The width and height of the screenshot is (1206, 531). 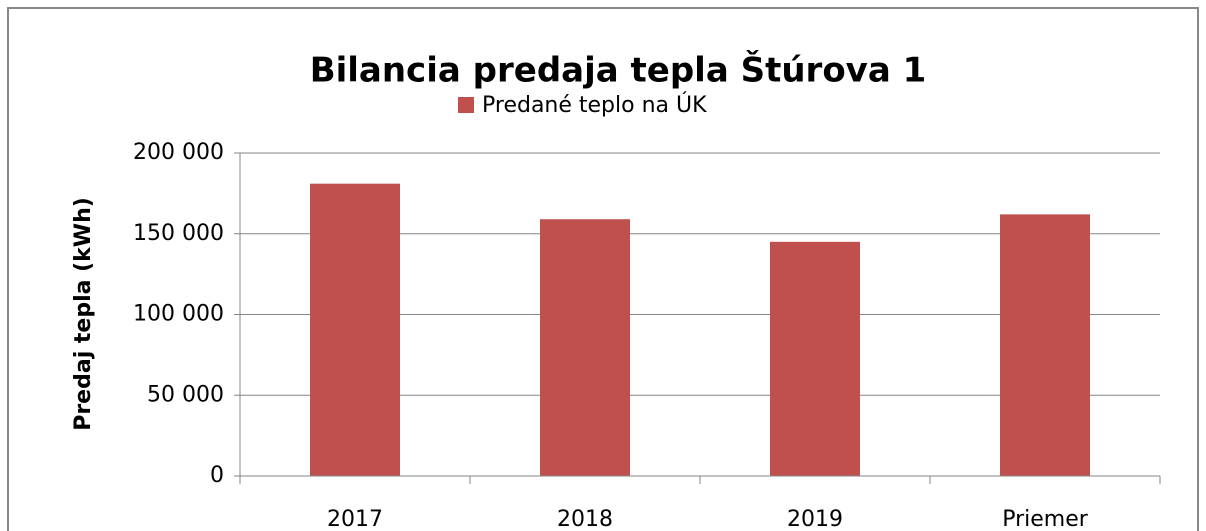 I want to click on y-tick-label: 0, so click(x=217, y=475).